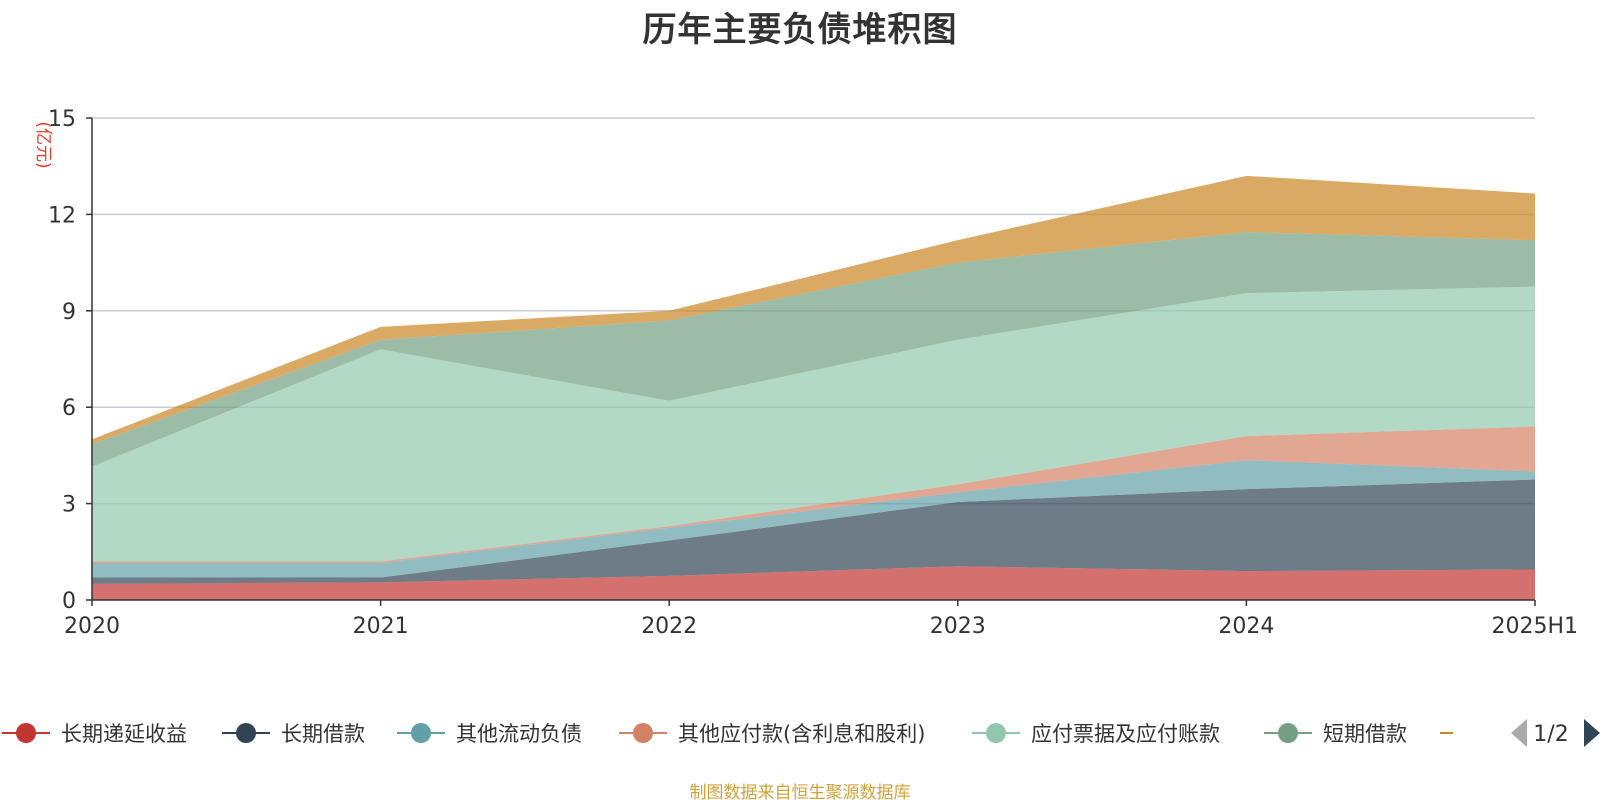  I want to click on legend-pager: 1/2, so click(1555, 733).